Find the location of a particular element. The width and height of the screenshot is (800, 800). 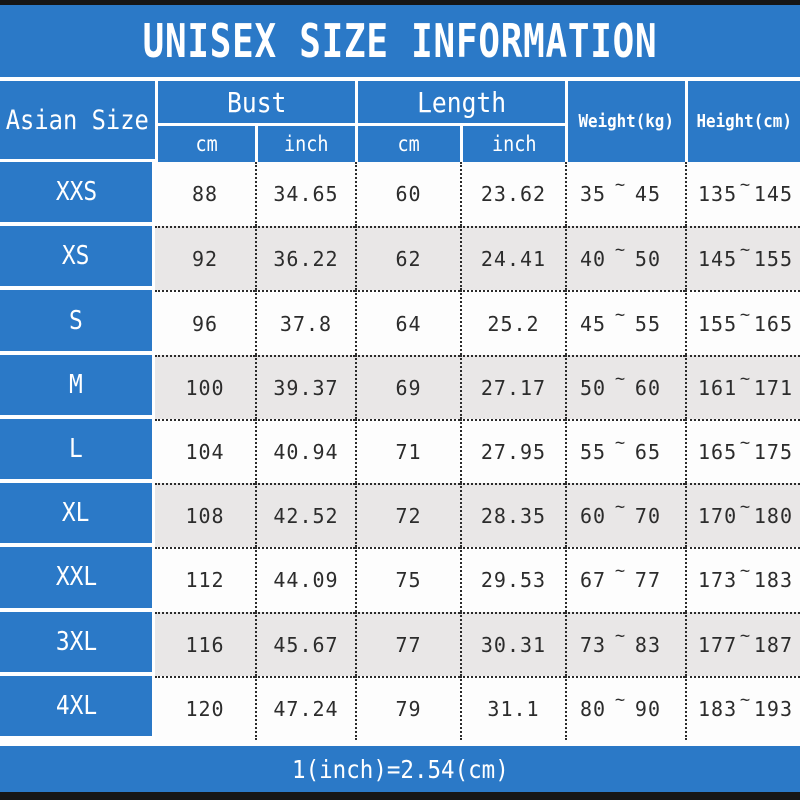

height-range-cell: 135 ~ 145 is located at coordinates (742, 194).